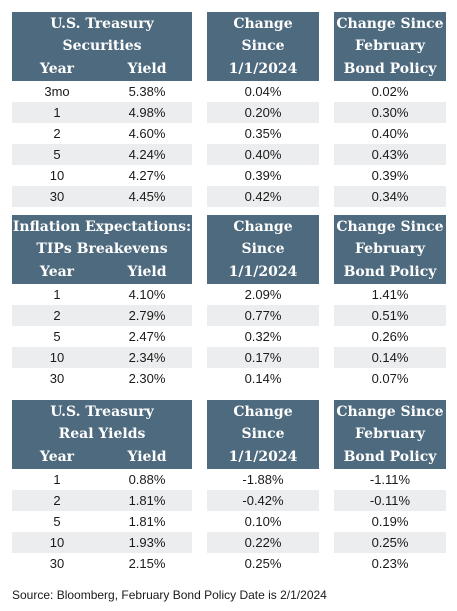  What do you see at coordinates (263, 133) in the screenshot?
I see `change-ytd-cell: 0.35%` at bounding box center [263, 133].